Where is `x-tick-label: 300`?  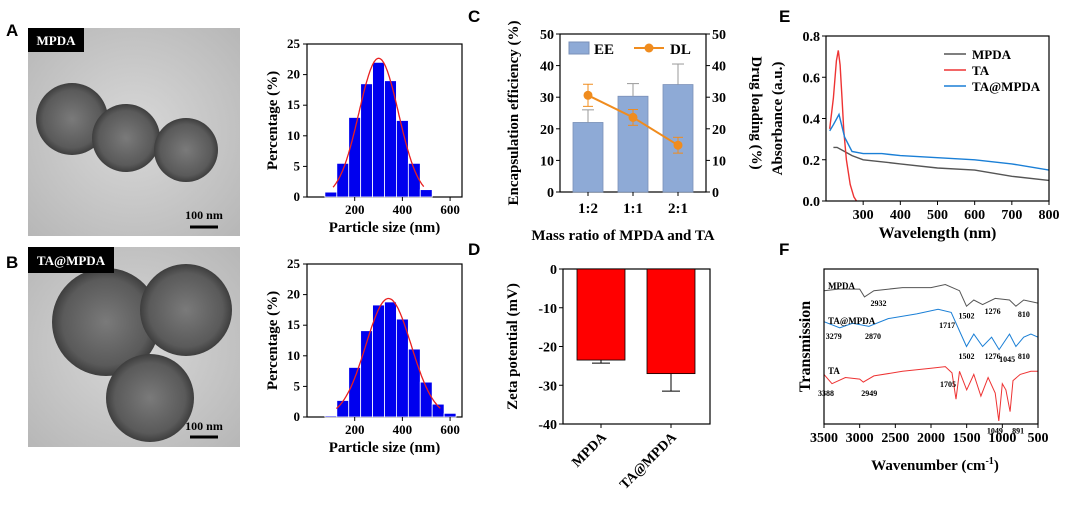 x-tick-label: 300 is located at coordinates (863, 215).